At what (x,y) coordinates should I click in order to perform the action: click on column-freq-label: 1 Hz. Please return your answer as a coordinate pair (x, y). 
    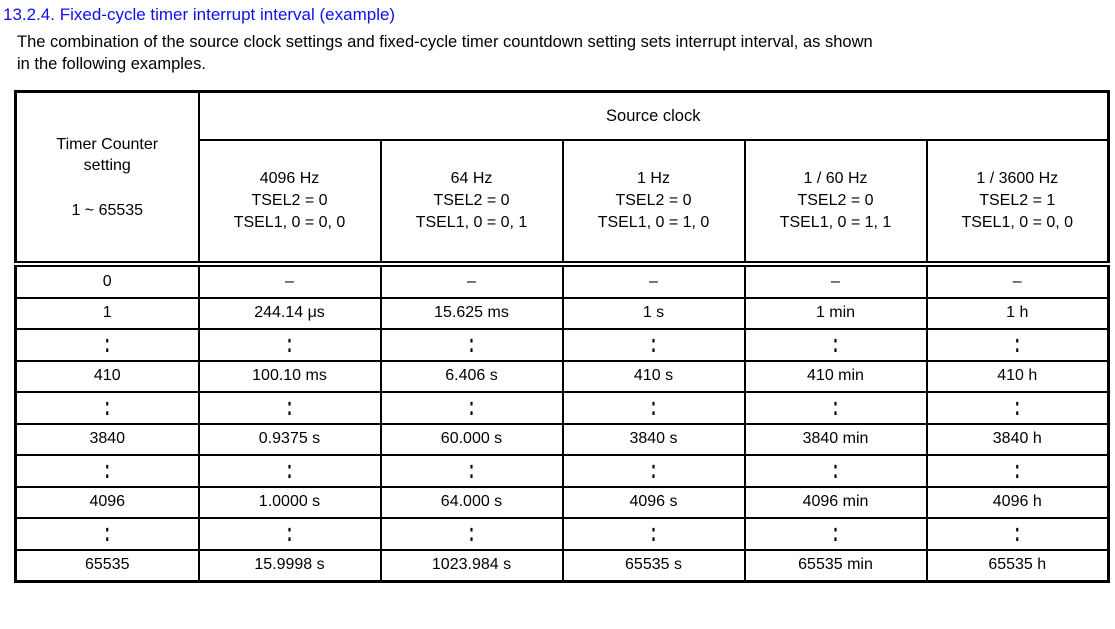
    Looking at the image, I should click on (653, 178).